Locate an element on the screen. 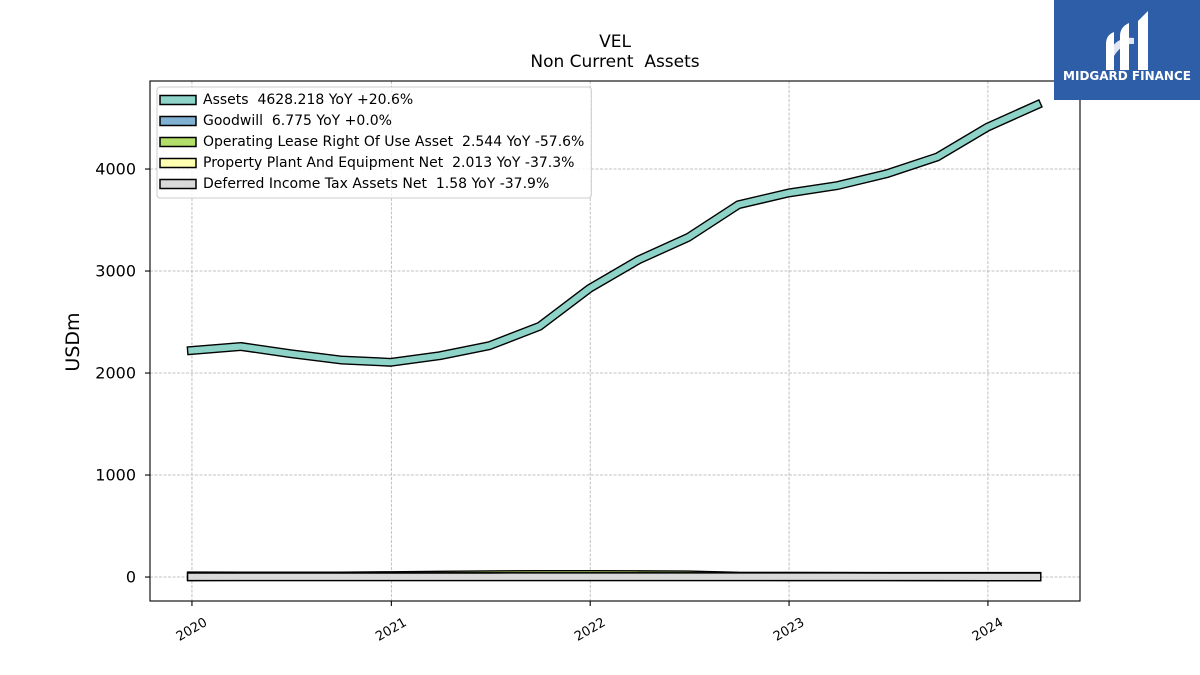 This screenshot has width=1200, height=675. logo-icon-arch is located at coordinates (1122, 46).